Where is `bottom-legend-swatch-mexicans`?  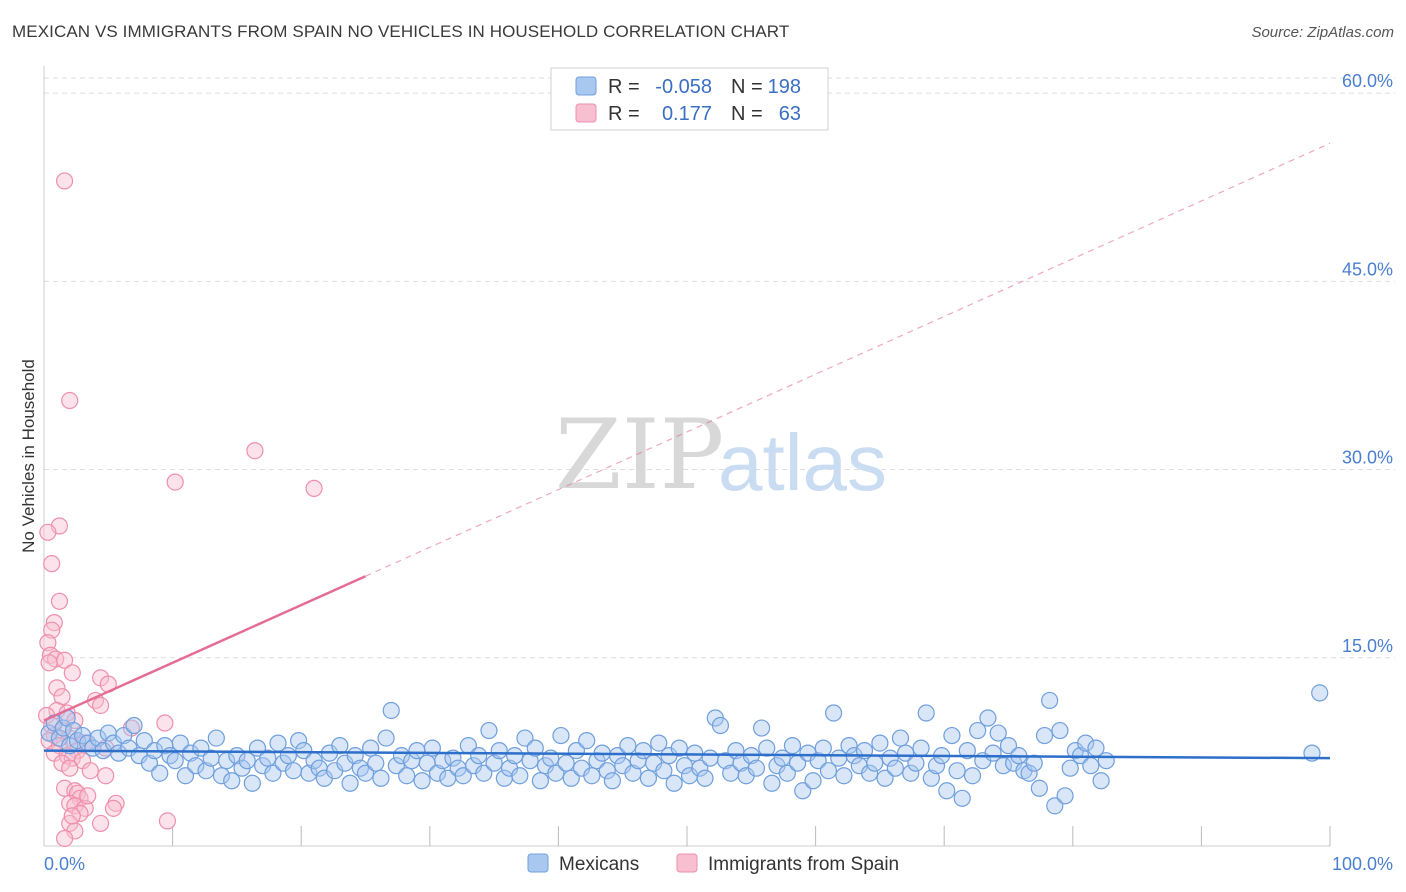 bottom-legend-swatch-mexicans is located at coordinates (538, 863).